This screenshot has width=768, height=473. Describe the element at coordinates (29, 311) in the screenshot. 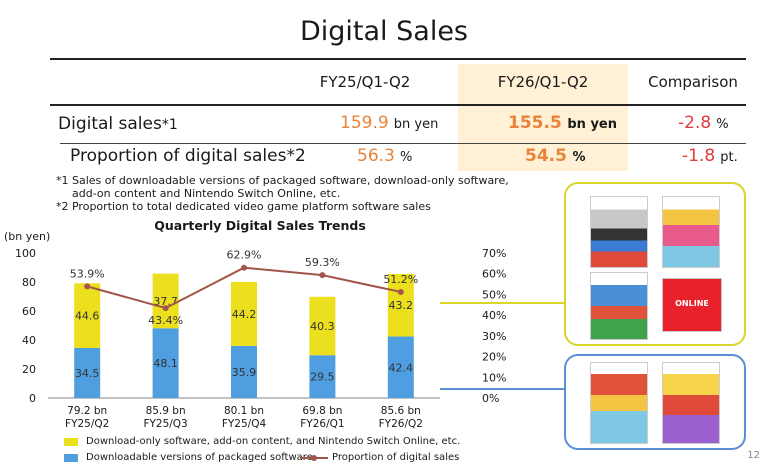

I see `y-tick-label: 60` at that location.